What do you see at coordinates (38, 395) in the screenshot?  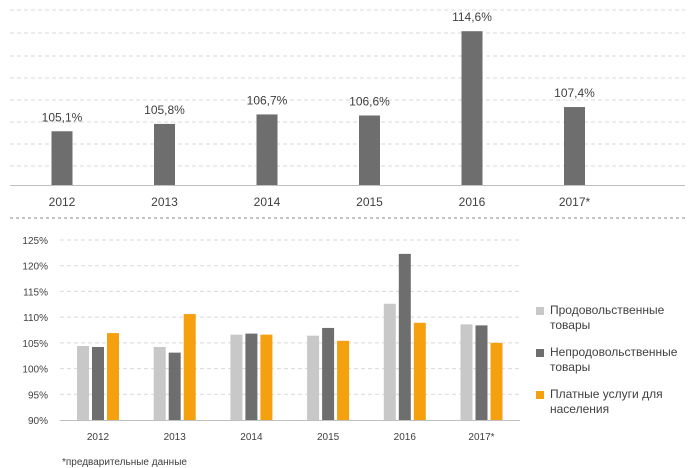 I see `bottom-y-tick-label: 95%` at bounding box center [38, 395].